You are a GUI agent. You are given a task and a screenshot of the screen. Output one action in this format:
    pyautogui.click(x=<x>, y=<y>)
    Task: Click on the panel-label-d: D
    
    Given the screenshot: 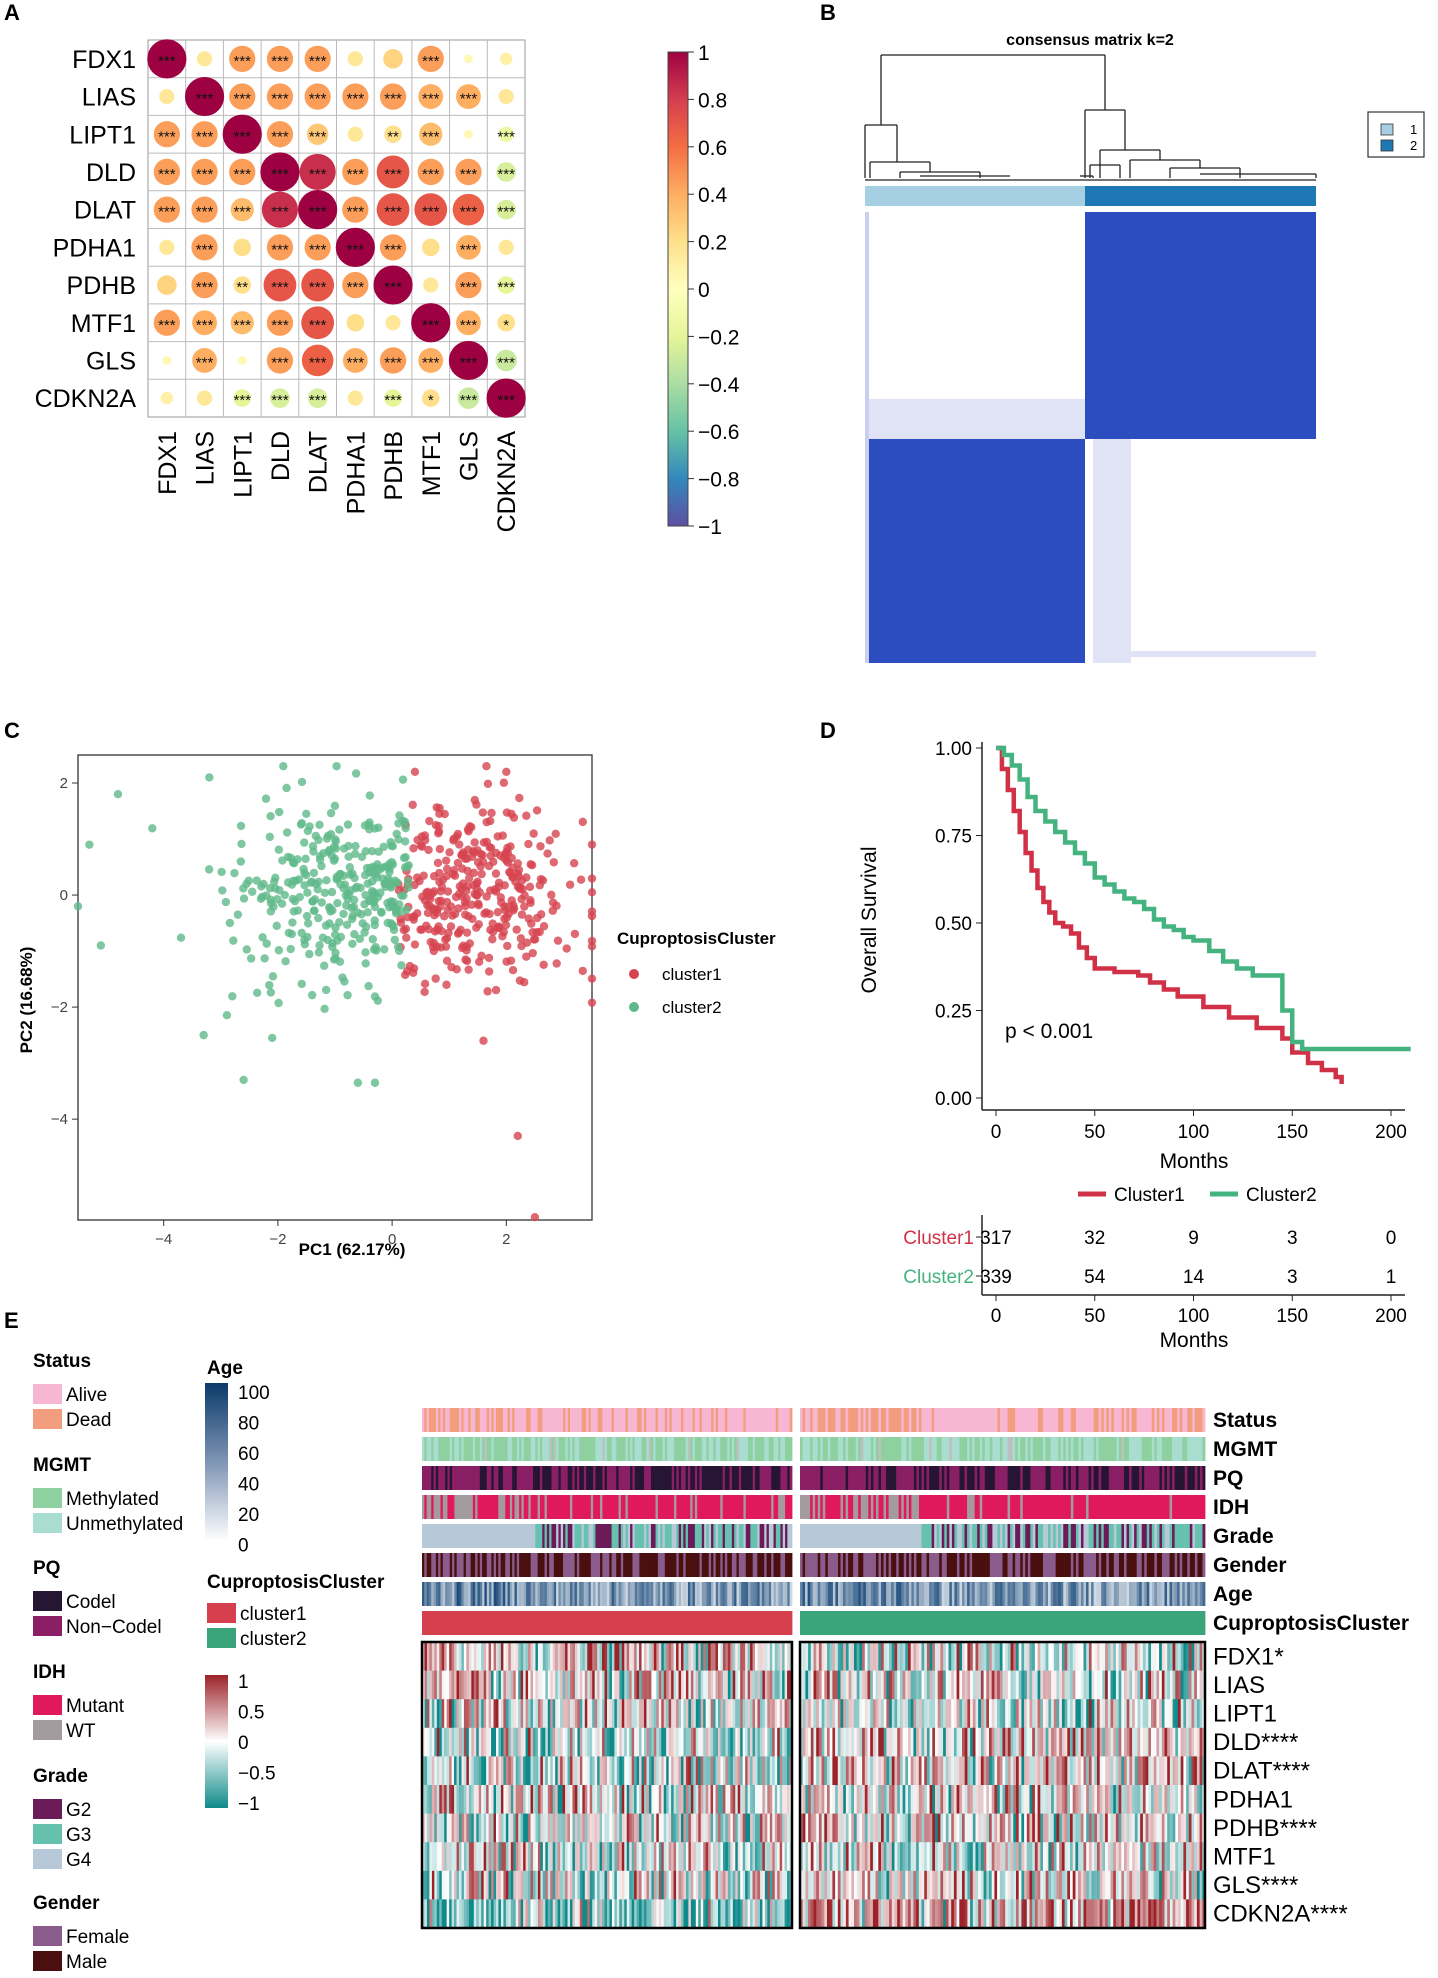 What is the action you would take?
    pyautogui.click(x=828, y=730)
    